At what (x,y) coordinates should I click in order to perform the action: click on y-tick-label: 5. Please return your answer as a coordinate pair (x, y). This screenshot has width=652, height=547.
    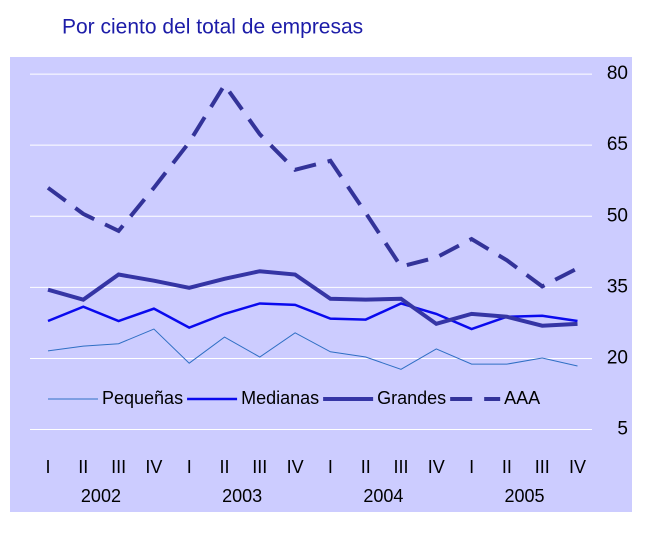
    Looking at the image, I should click on (622, 429).